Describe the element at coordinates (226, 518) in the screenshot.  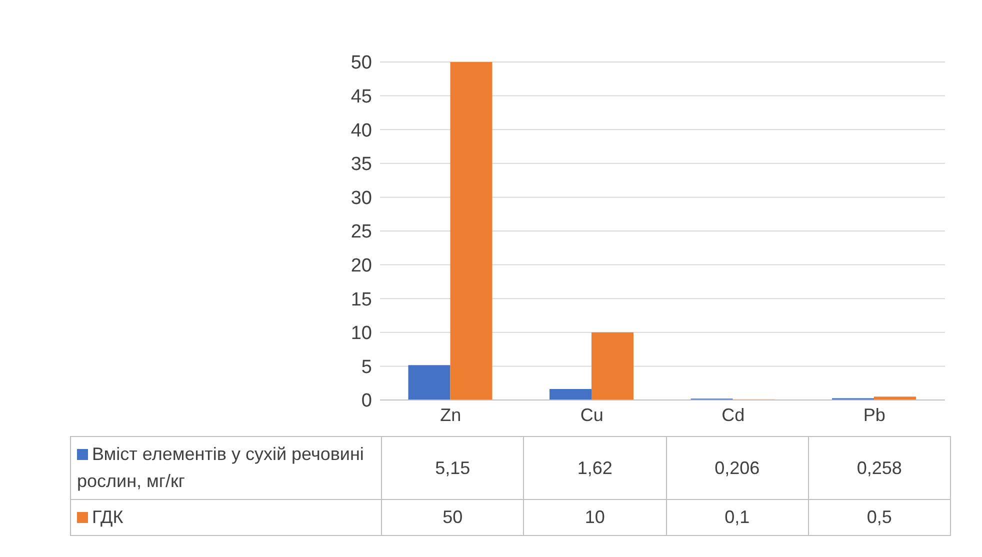
I see `legend-label: ГДК` at that location.